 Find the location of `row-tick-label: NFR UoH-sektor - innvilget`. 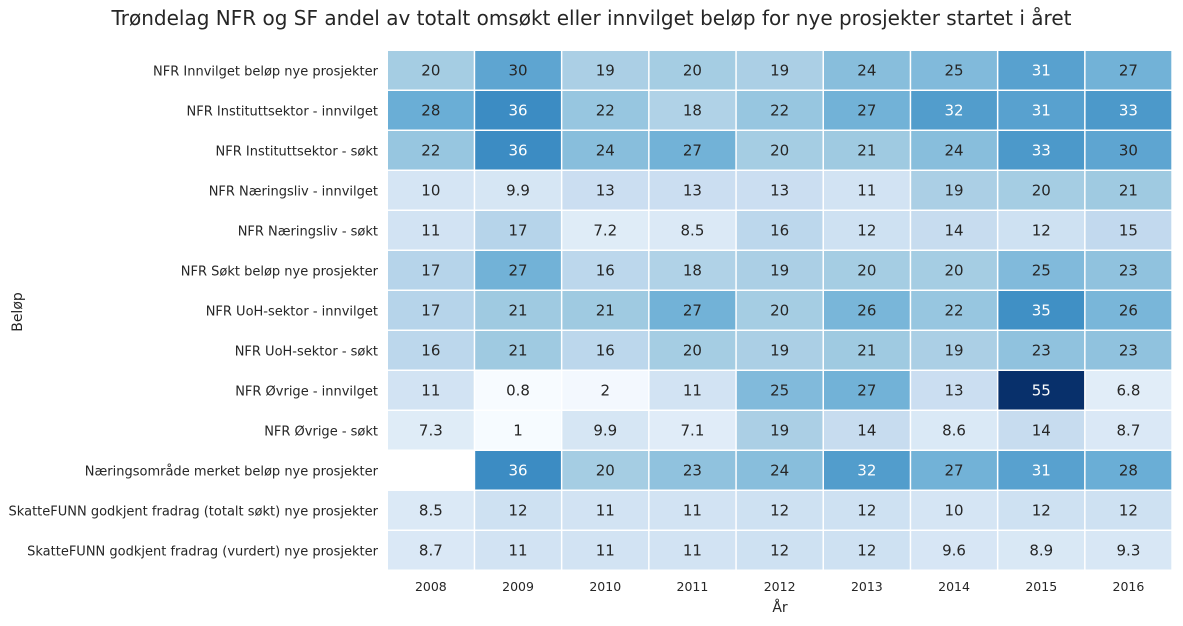

row-tick-label: NFR UoH-sektor - innvilget is located at coordinates (292, 311).